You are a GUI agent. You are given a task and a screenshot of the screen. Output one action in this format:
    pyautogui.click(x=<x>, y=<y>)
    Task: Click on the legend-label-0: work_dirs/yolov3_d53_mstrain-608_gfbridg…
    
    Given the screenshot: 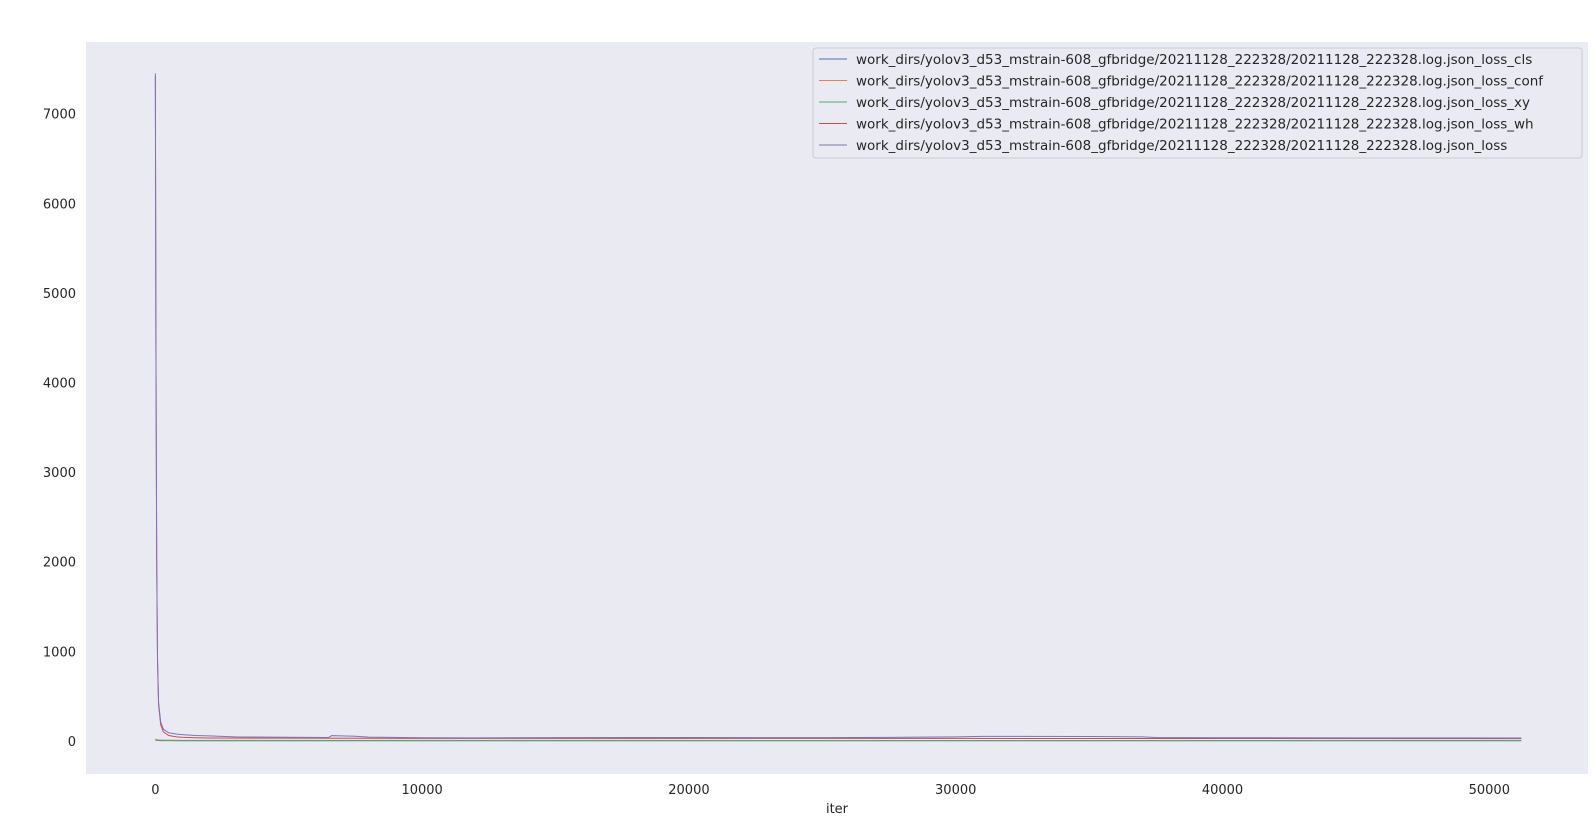 What is the action you would take?
    pyautogui.click(x=1194, y=60)
    